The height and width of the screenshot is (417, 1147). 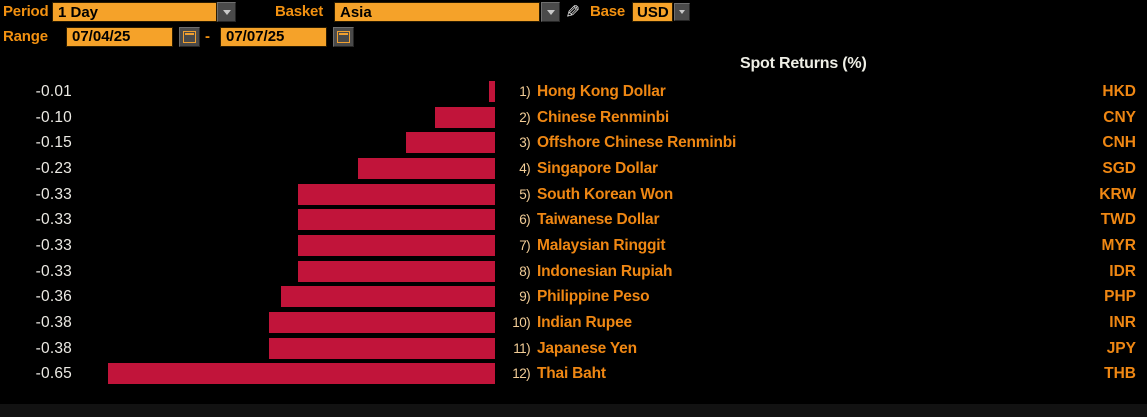 What do you see at coordinates (521, 374) in the screenshot?
I see `row-number: 12)` at bounding box center [521, 374].